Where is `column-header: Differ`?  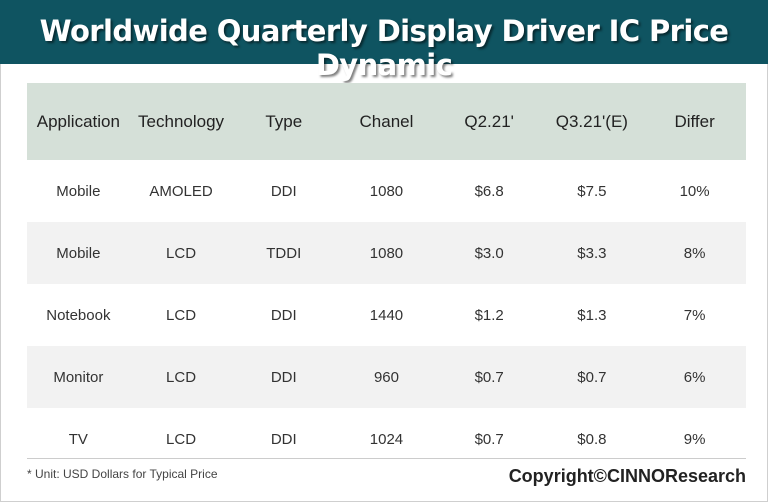
column-header: Differ is located at coordinates (694, 121).